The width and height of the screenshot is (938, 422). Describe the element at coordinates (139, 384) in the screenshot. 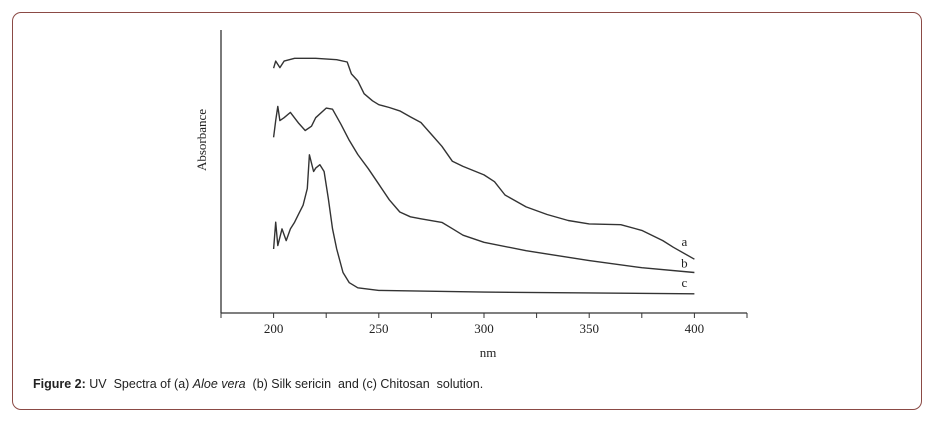

I see `caption-text-1: UV Spectra of (a)` at that location.